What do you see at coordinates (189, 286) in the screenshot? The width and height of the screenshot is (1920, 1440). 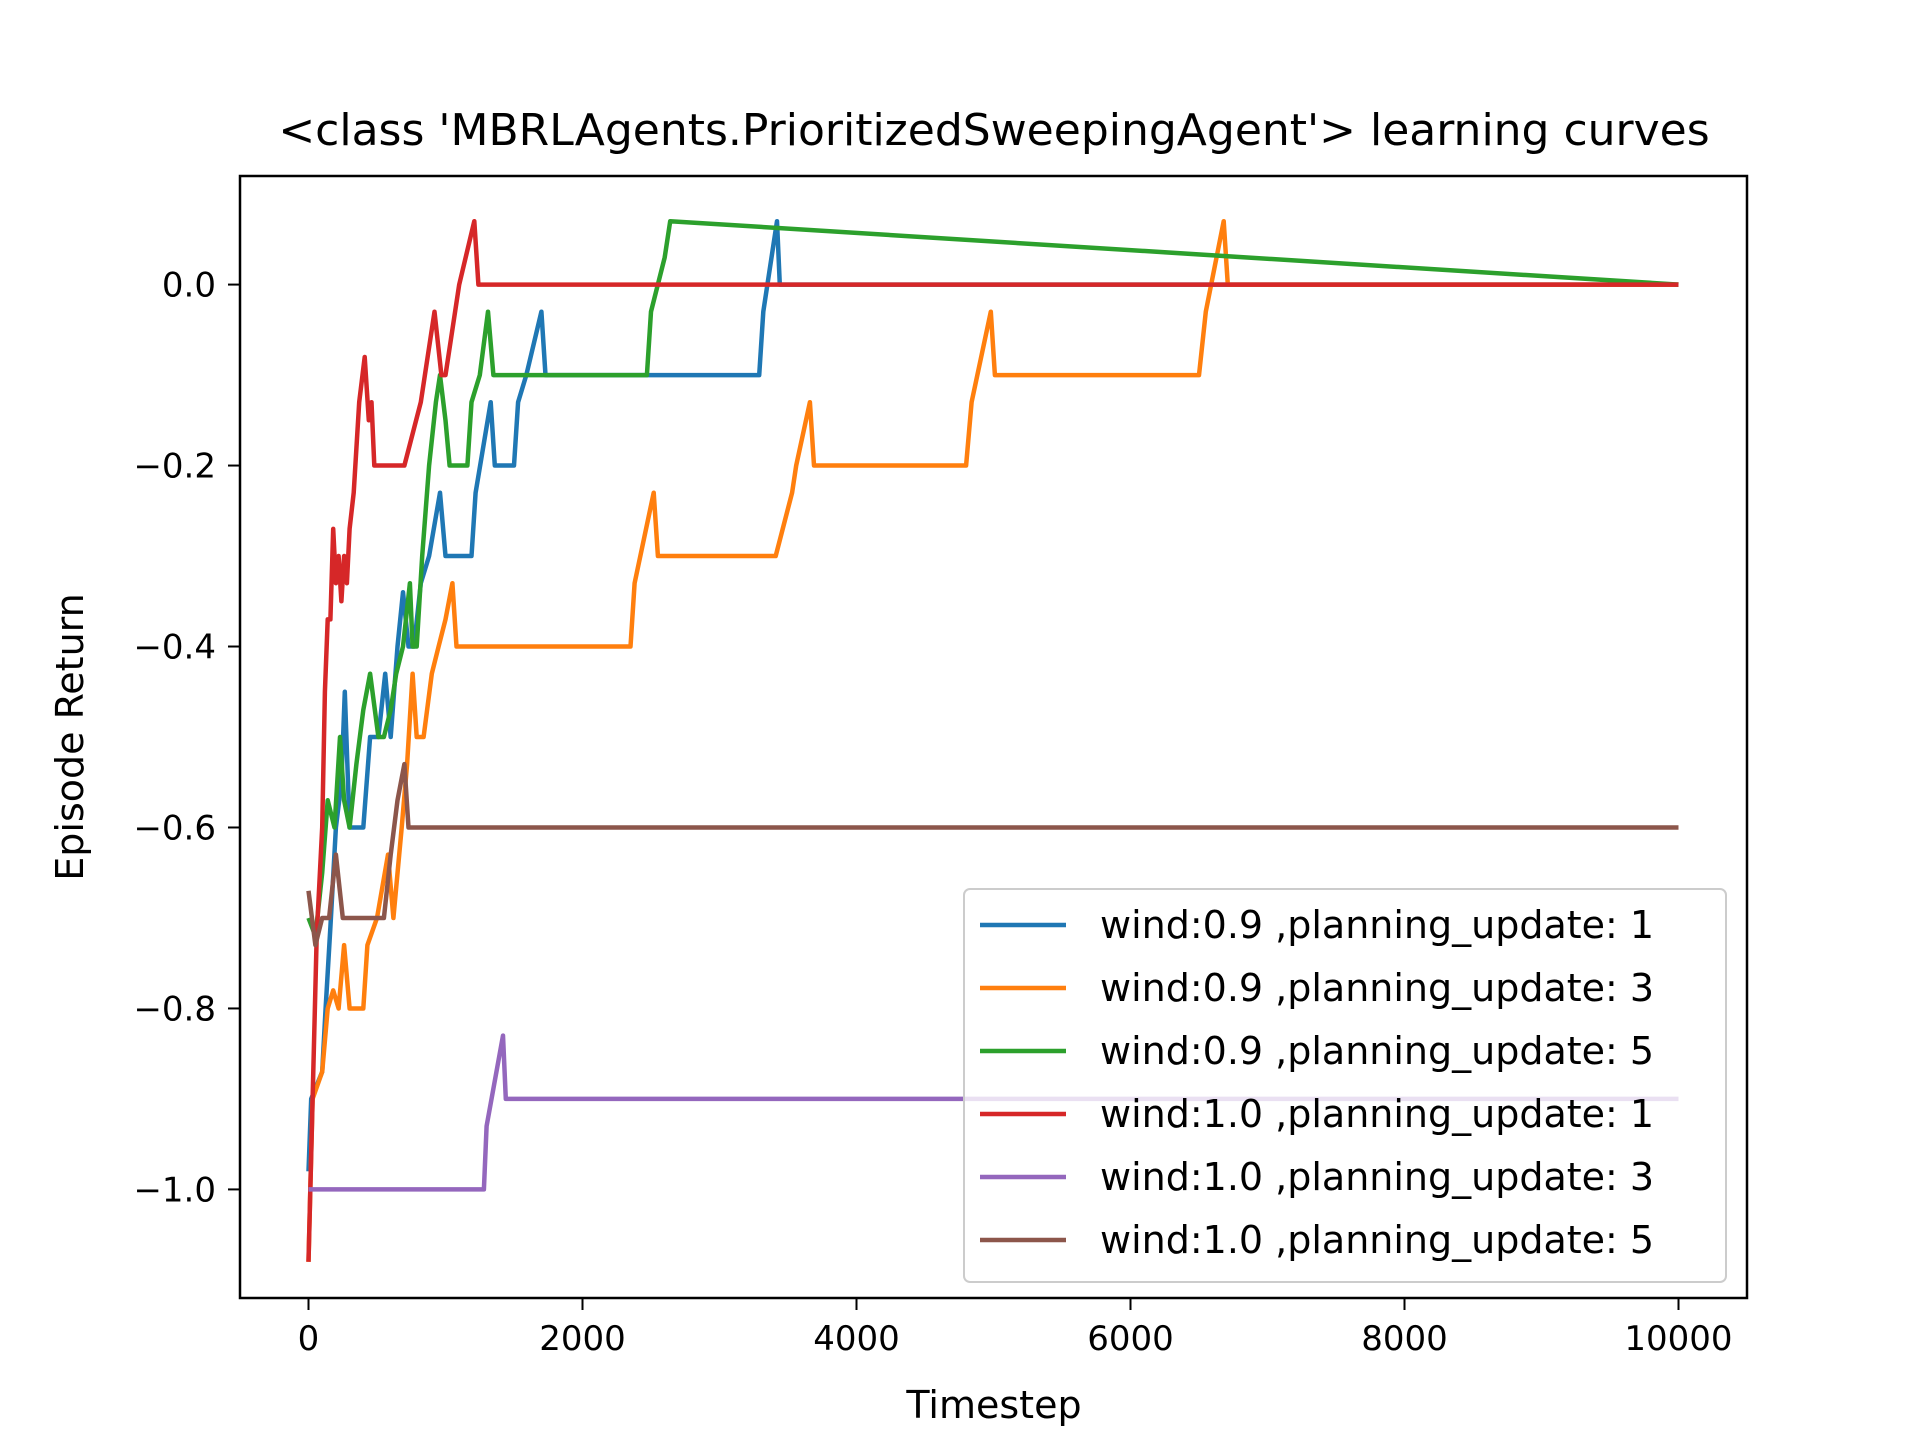 I see `y-tick-label: 0.0` at bounding box center [189, 286].